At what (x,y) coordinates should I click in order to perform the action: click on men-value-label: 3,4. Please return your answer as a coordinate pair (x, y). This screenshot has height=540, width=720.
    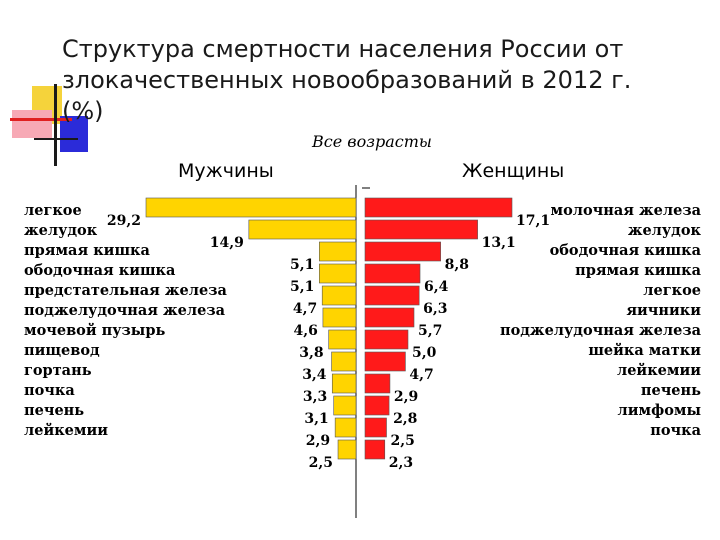
    Looking at the image, I should click on (314, 375).